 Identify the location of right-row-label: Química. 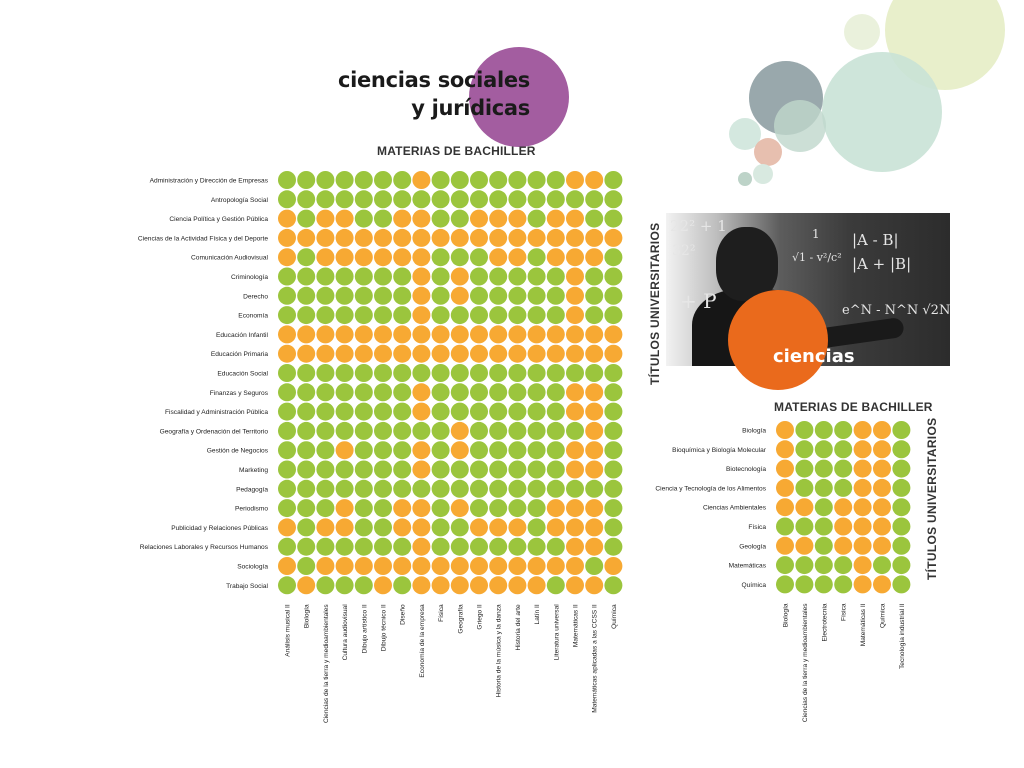
(753, 585).